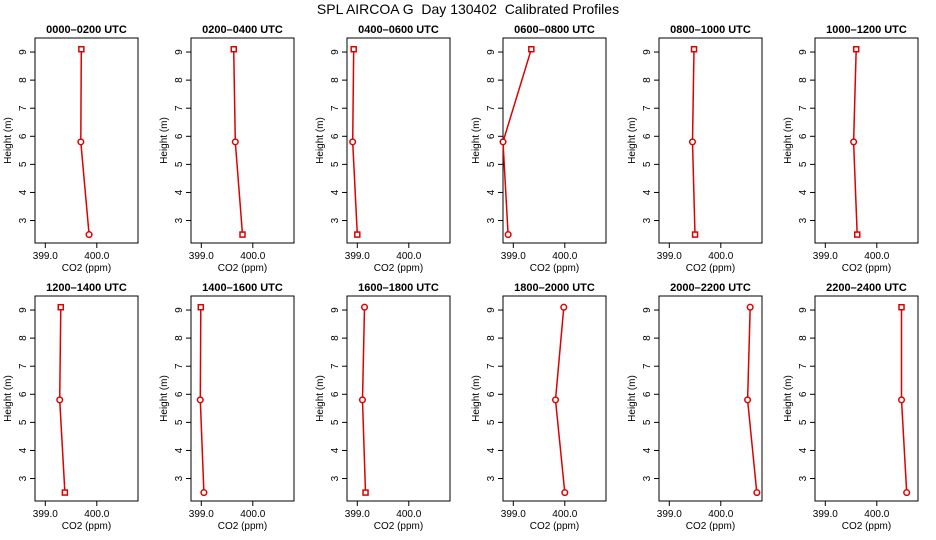 Image resolution: width=936 pixels, height=540 pixels. I want to click on panel-title: 1800–2000 UTC, so click(554, 288).